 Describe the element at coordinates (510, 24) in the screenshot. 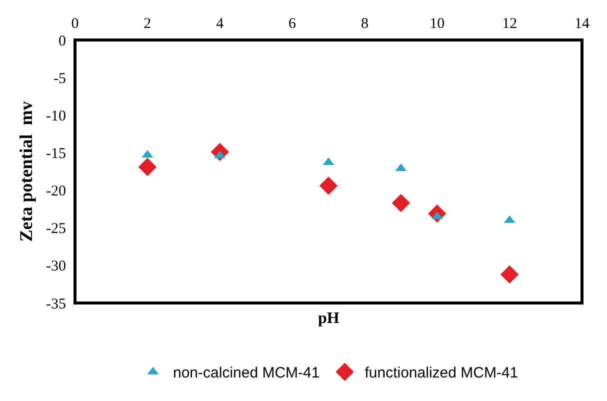

I see `x-tick-label: 12` at that location.